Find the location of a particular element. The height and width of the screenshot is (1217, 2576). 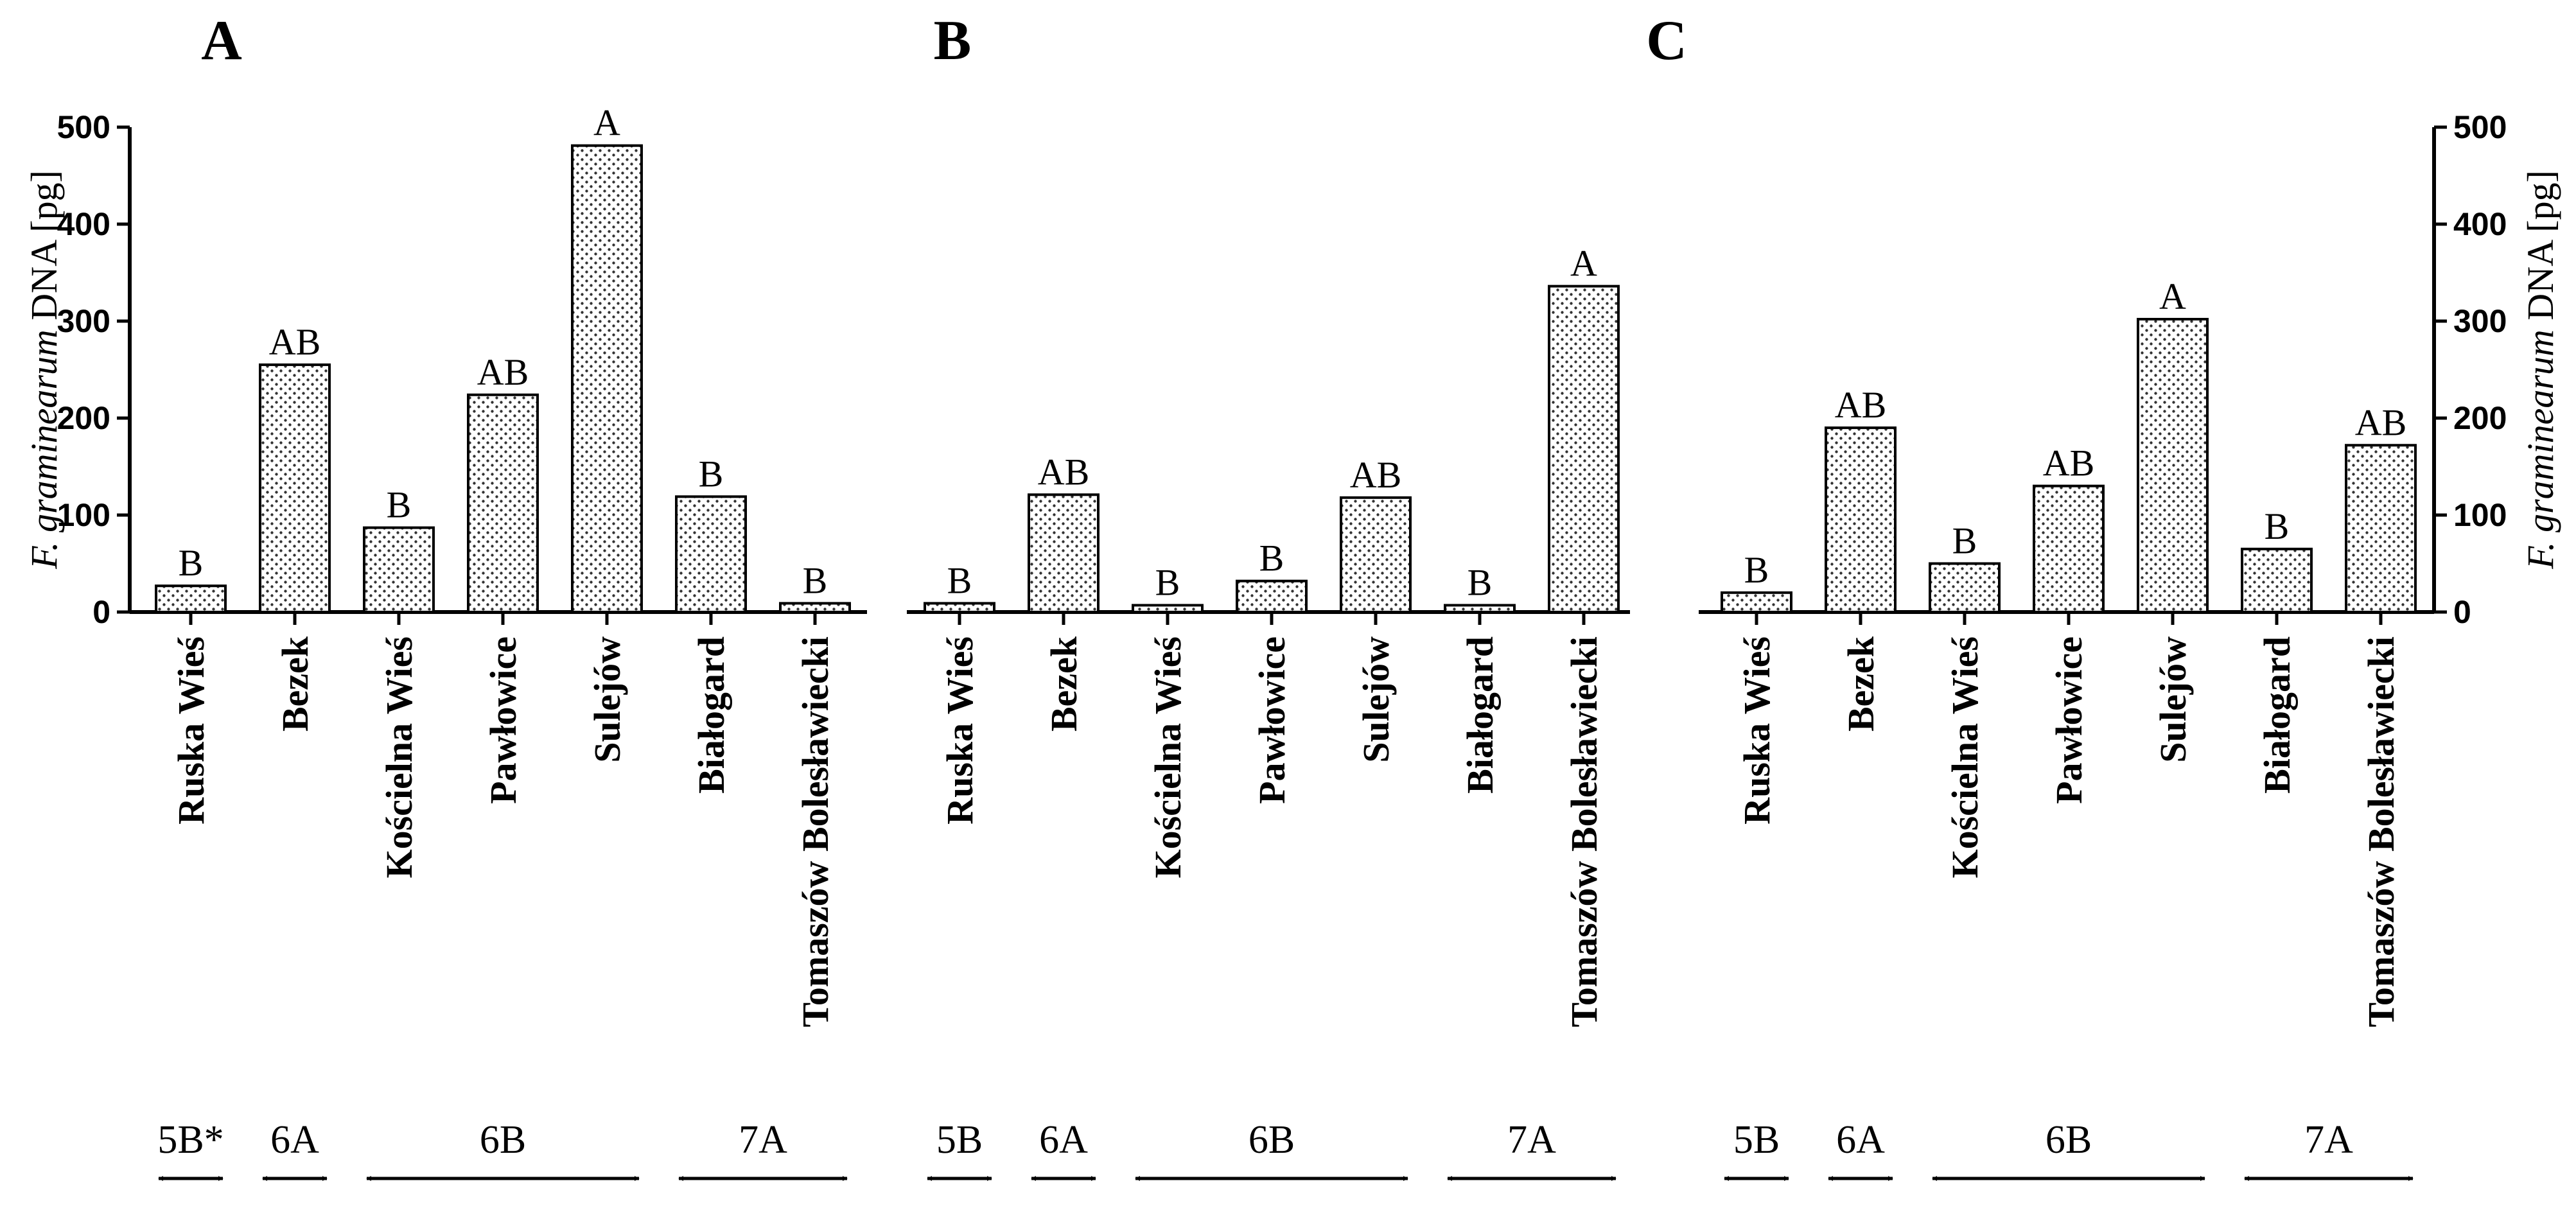

group-label: 5B* is located at coordinates (190, 1140).